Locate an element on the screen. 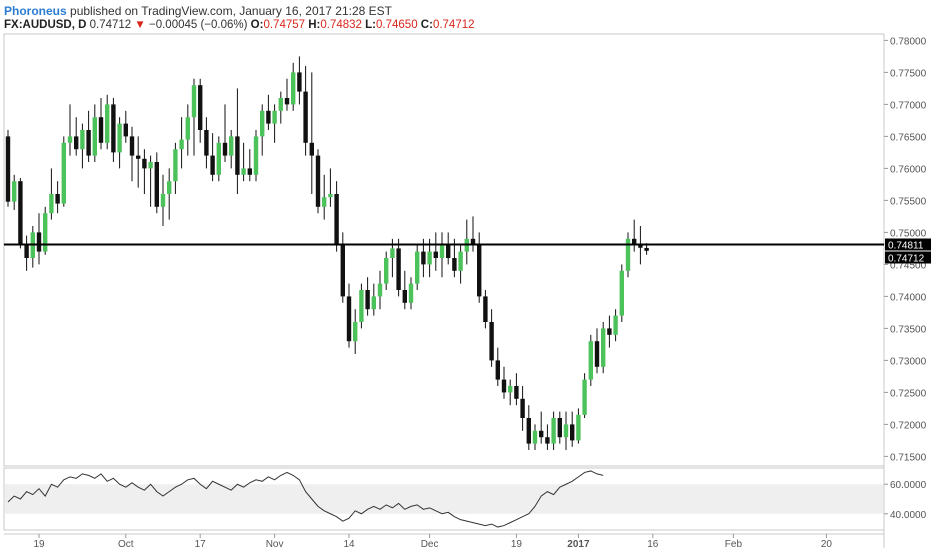  rsi-band is located at coordinates (444, 499).